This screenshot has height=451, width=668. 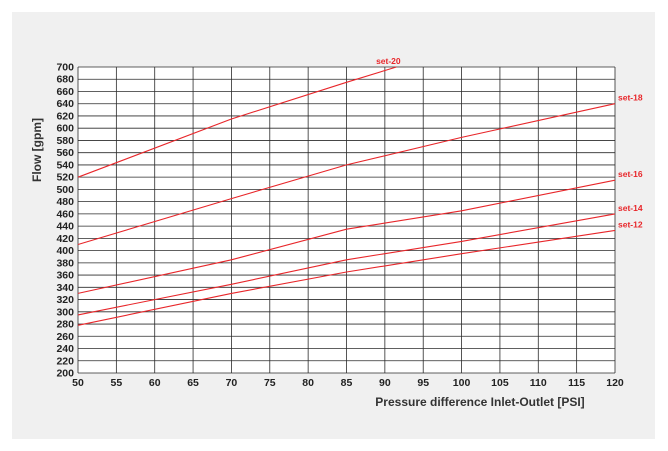 I want to click on x-tick-label: 90, so click(x=385, y=383).